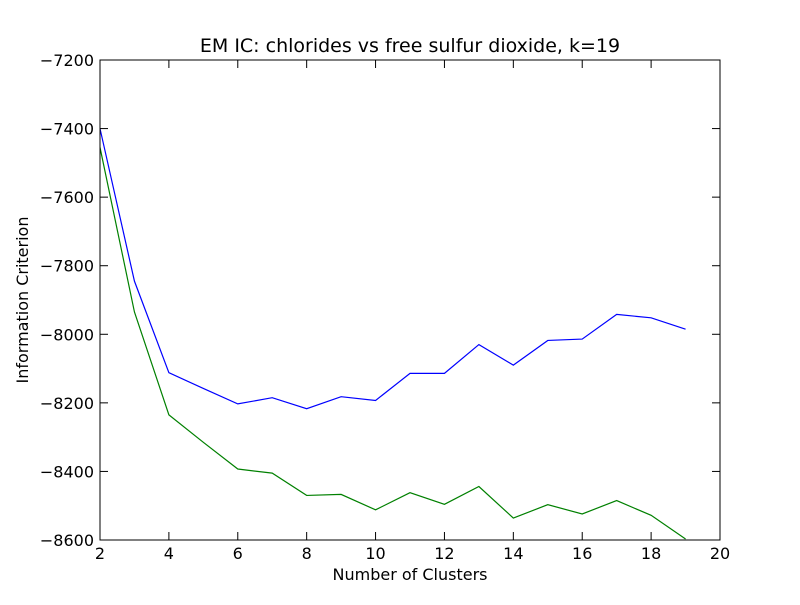 The height and width of the screenshot is (605, 800). What do you see at coordinates (67, 60) in the screenshot?
I see `y-tick-label: −7200` at bounding box center [67, 60].